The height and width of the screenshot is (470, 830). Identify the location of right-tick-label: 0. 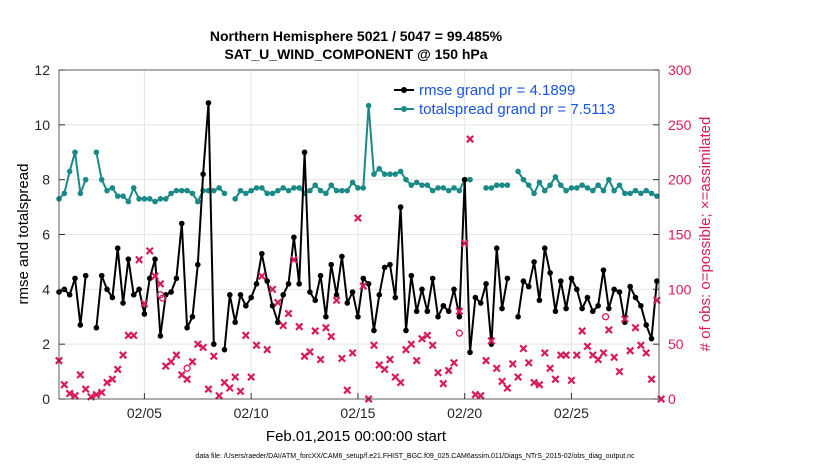
(672, 399).